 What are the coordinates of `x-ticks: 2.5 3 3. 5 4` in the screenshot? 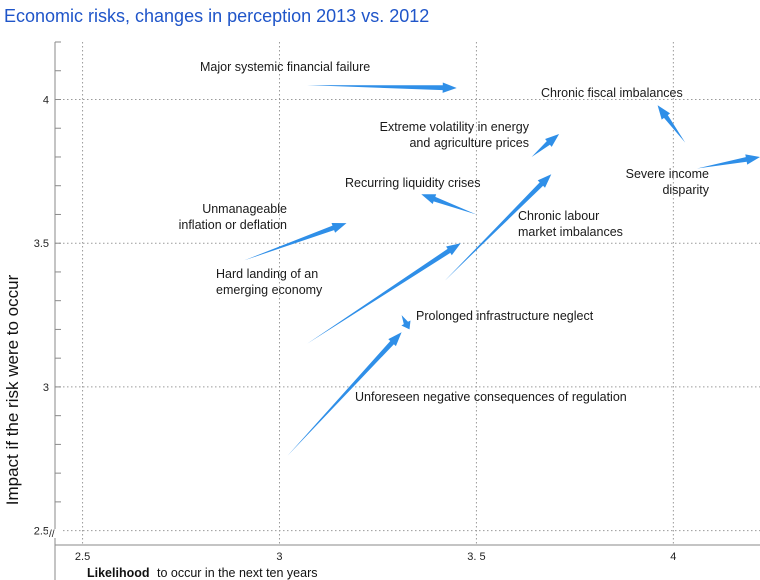 It's located at (375, 557).